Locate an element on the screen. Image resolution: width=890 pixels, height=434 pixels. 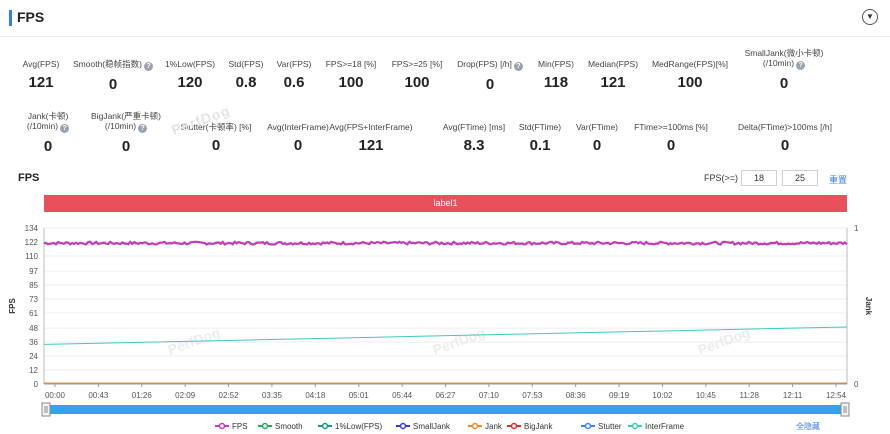
stat-stats_row2-4: Avg(FPS+InterFrame) 121 is located at coordinates (371, 138).